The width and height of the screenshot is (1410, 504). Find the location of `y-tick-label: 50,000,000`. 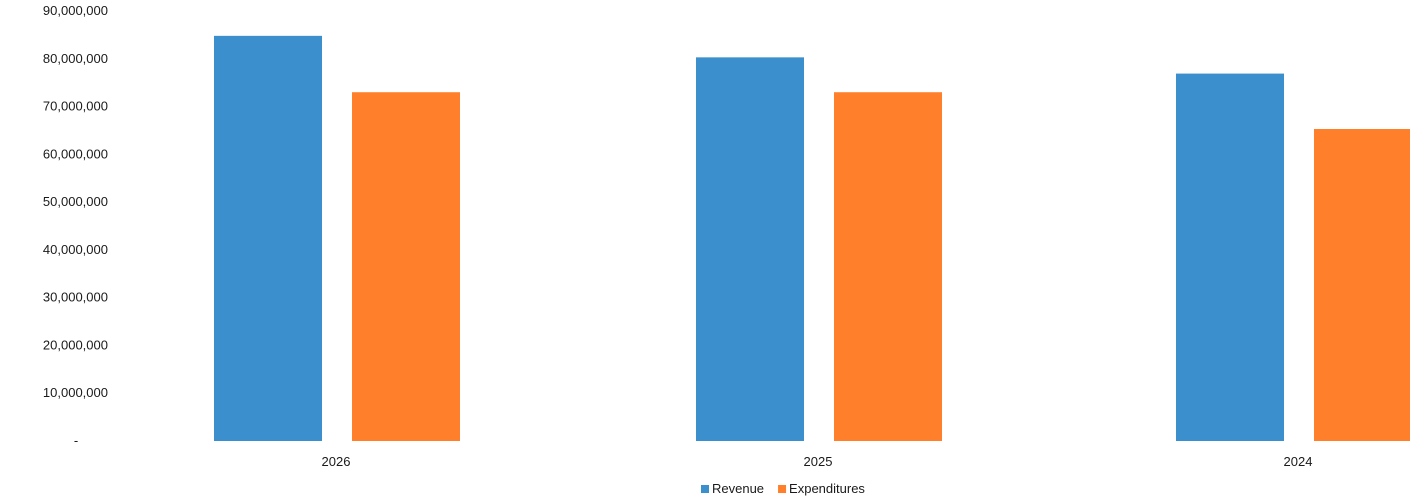

y-tick-label: 50,000,000 is located at coordinates (75, 201).